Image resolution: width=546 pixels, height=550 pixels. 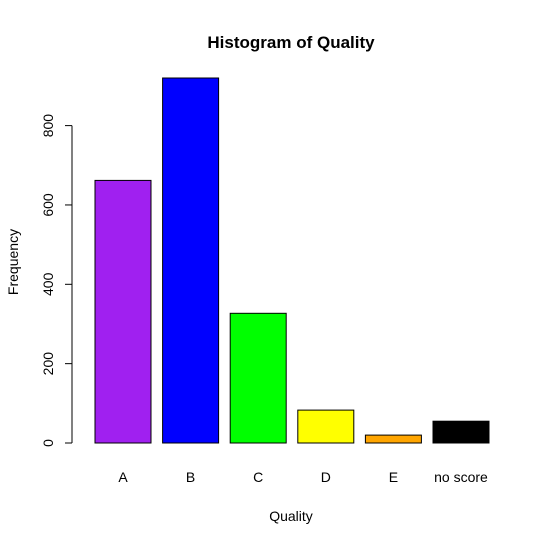 I want to click on y-tick-label: 600, so click(x=48, y=205).